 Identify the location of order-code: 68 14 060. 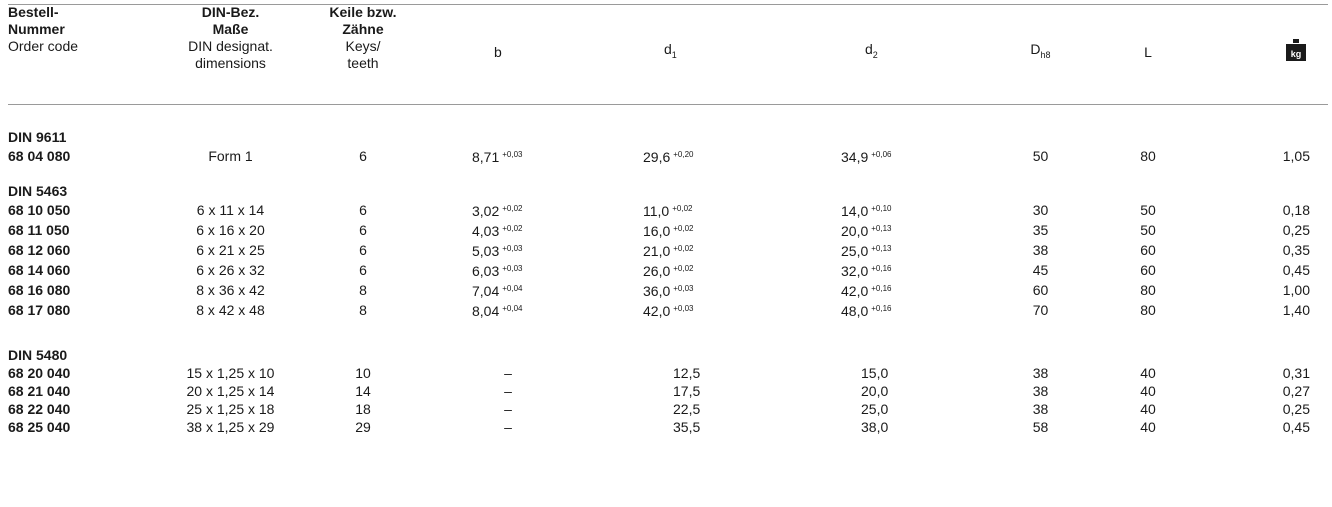
(39, 270).